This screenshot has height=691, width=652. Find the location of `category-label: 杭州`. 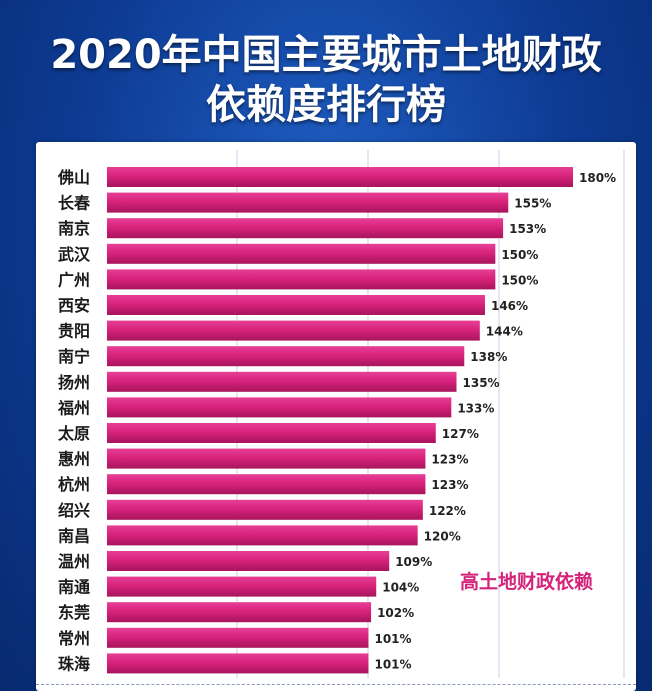

category-label: 杭州 is located at coordinates (74, 484).